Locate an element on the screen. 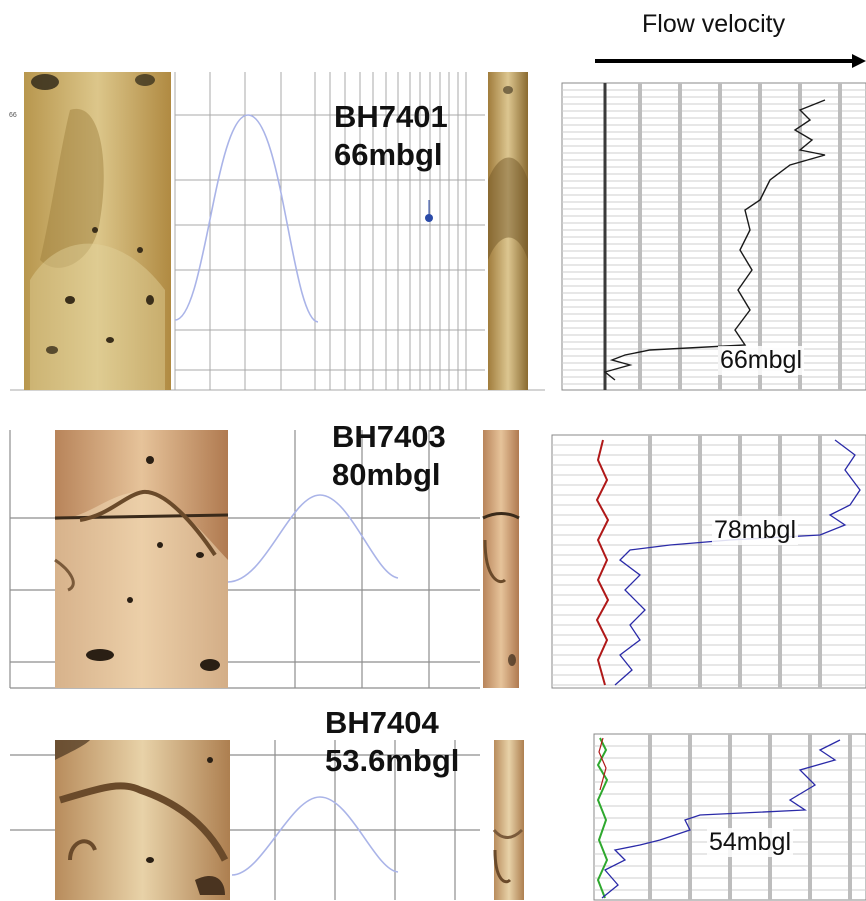 This screenshot has width=866, height=901. panel-bh7404 is located at coordinates (267, 820).